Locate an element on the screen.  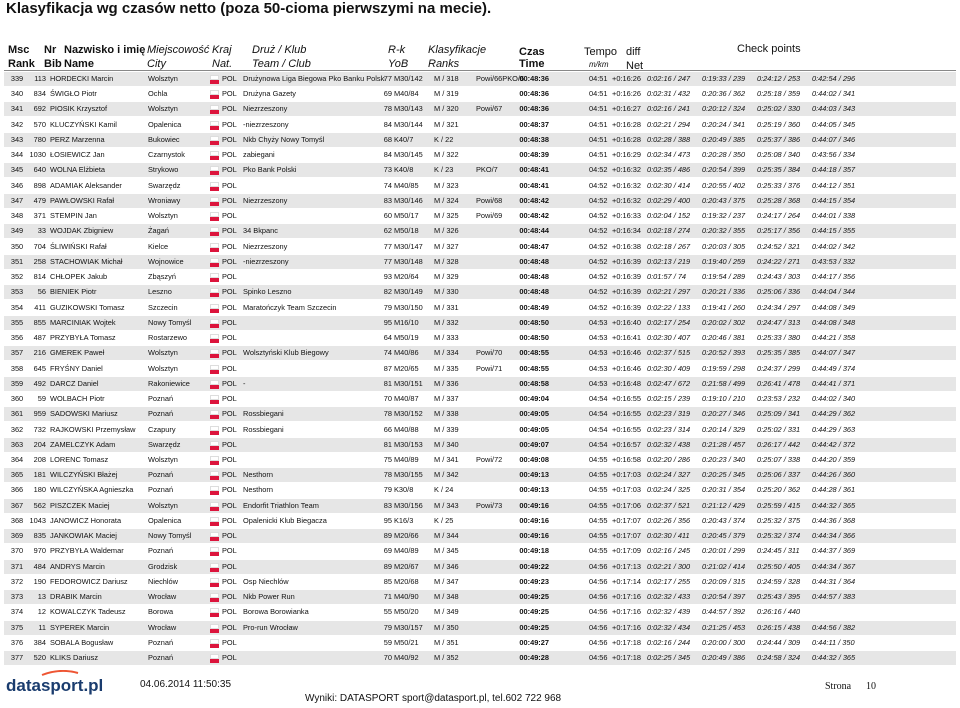
table-cell: Żagań is located at coordinates (158, 231).